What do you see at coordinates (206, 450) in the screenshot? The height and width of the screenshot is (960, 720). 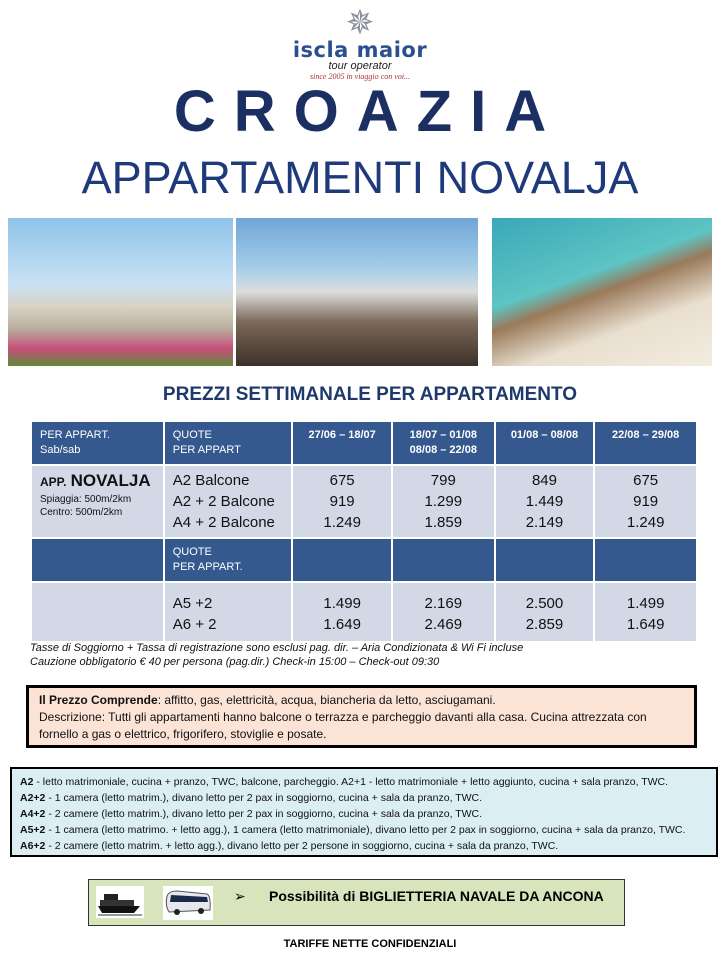 I see `header-text: PER APPART` at bounding box center [206, 450].